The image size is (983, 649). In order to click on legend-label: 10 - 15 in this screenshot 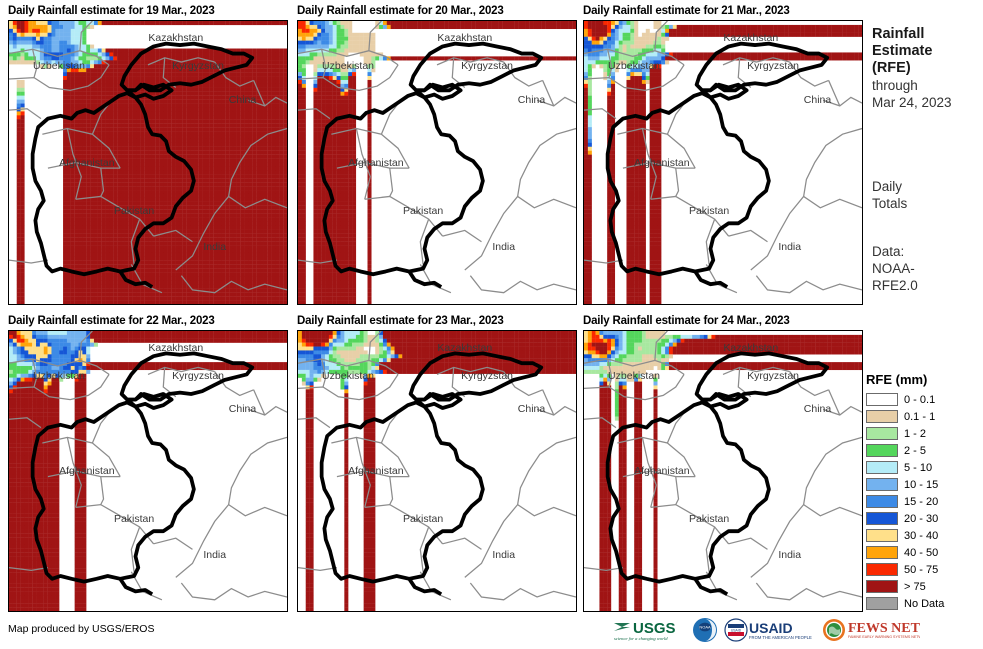, I will do `click(921, 484)`.